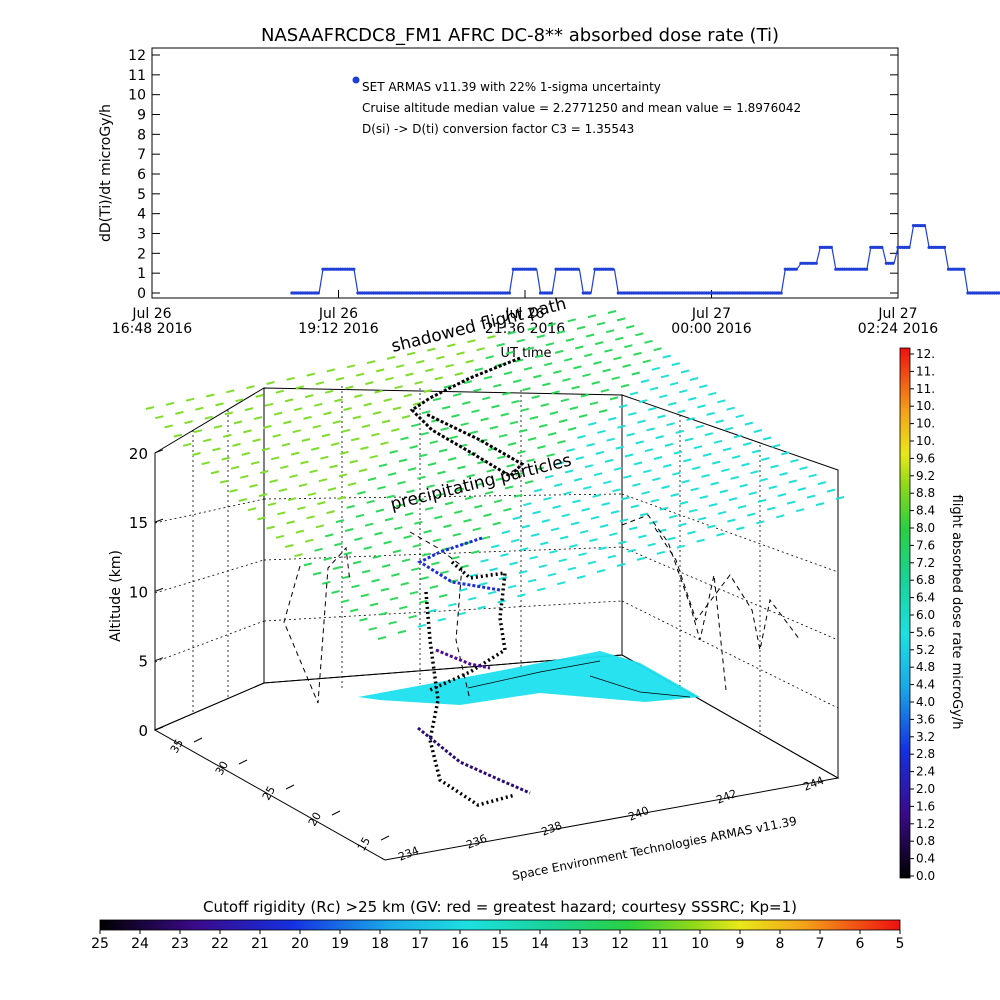  I want to click on colorbar-tick-label: 4.0, so click(925, 702).